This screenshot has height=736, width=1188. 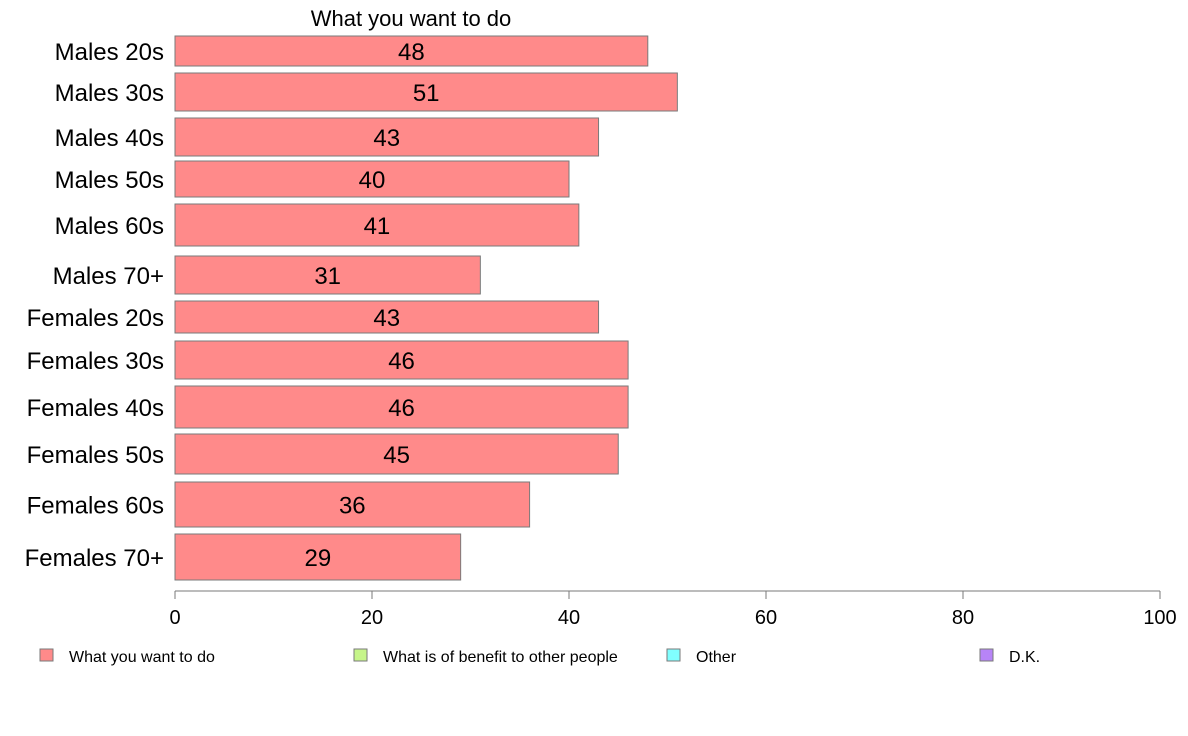 I want to click on legend-label: Other, so click(x=716, y=657).